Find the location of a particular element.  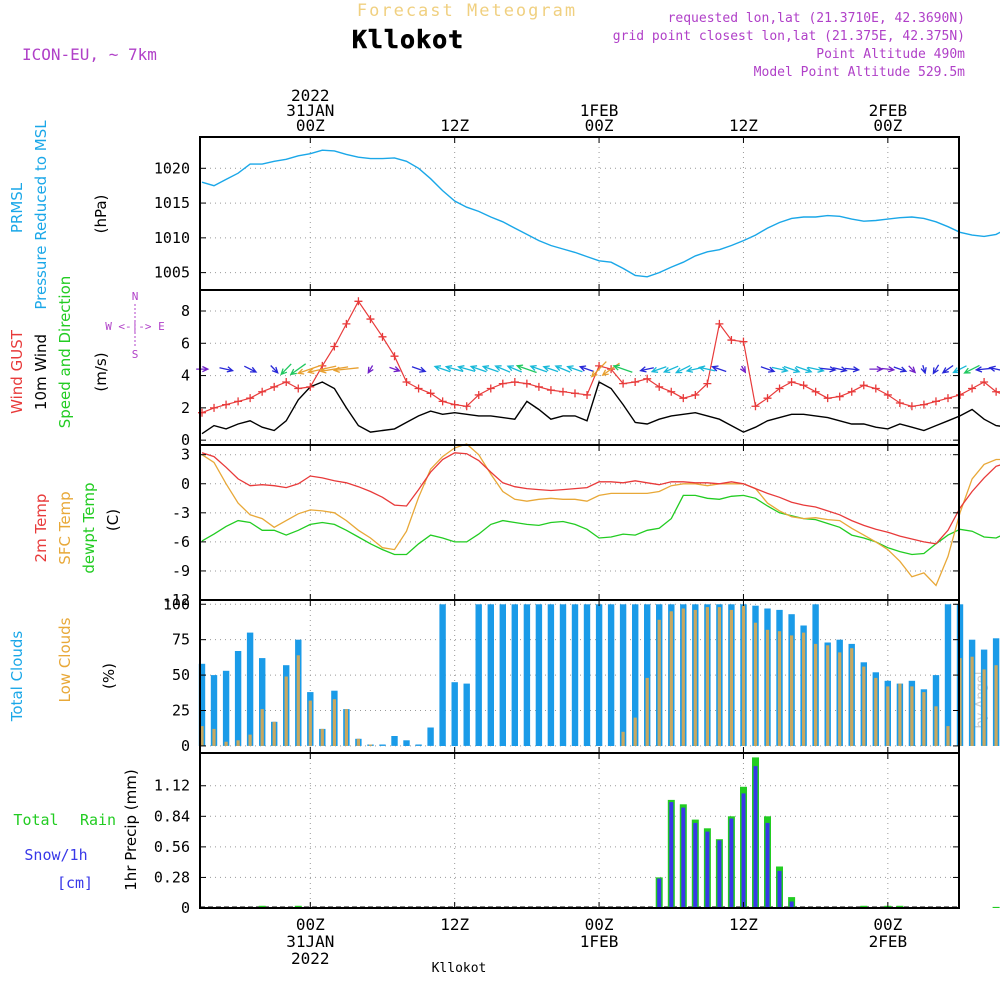

wind-ytick-label: 2 is located at coordinates (185, 408).